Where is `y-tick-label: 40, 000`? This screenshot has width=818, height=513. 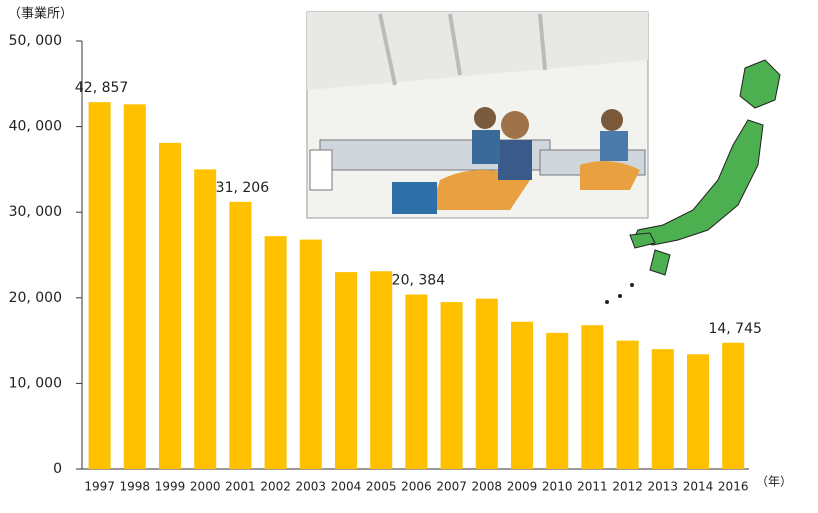
y-tick-label: 40, 000 is located at coordinates (35, 127).